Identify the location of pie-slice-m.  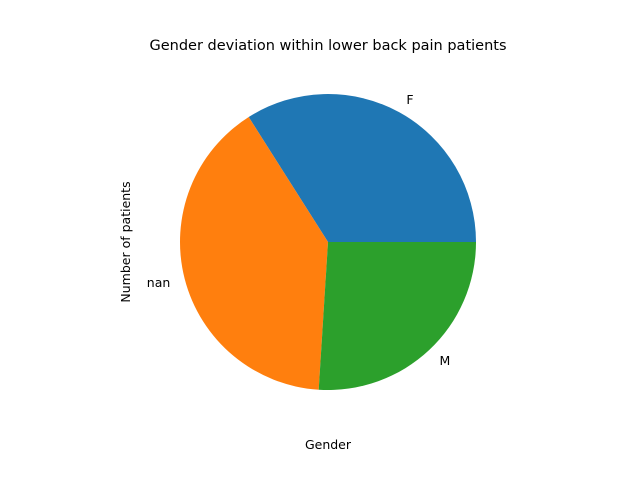
(397, 316).